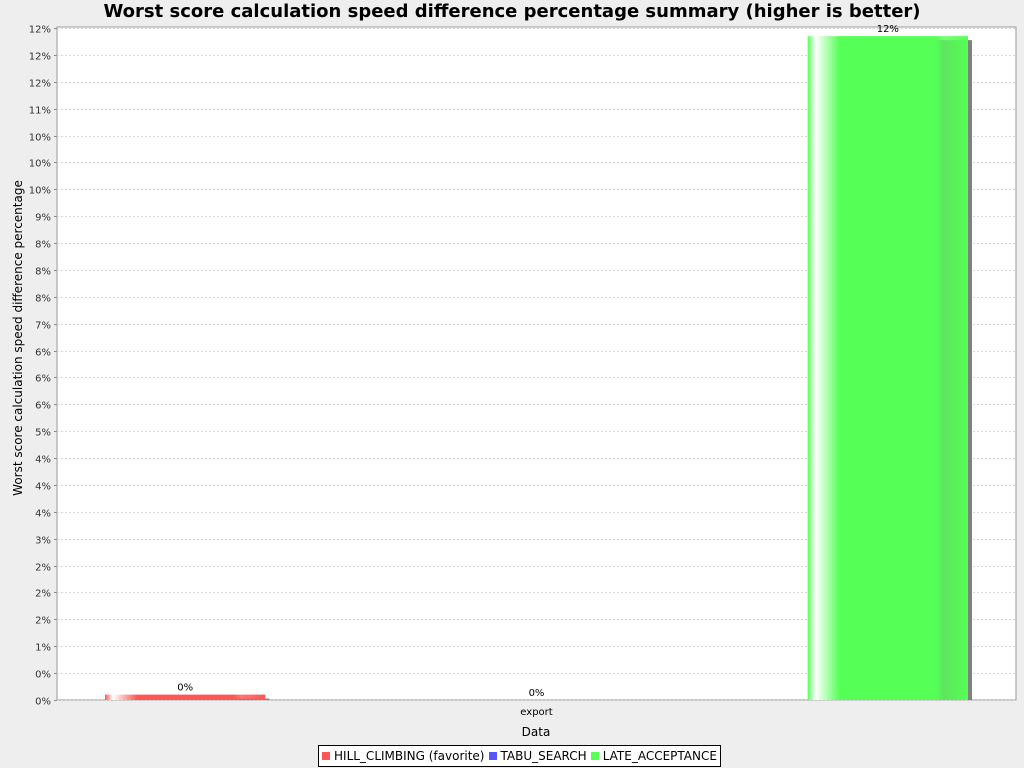 The image size is (1024, 768). Describe the element at coordinates (40, 111) in the screenshot. I see `y-tick-label: 11%` at that location.